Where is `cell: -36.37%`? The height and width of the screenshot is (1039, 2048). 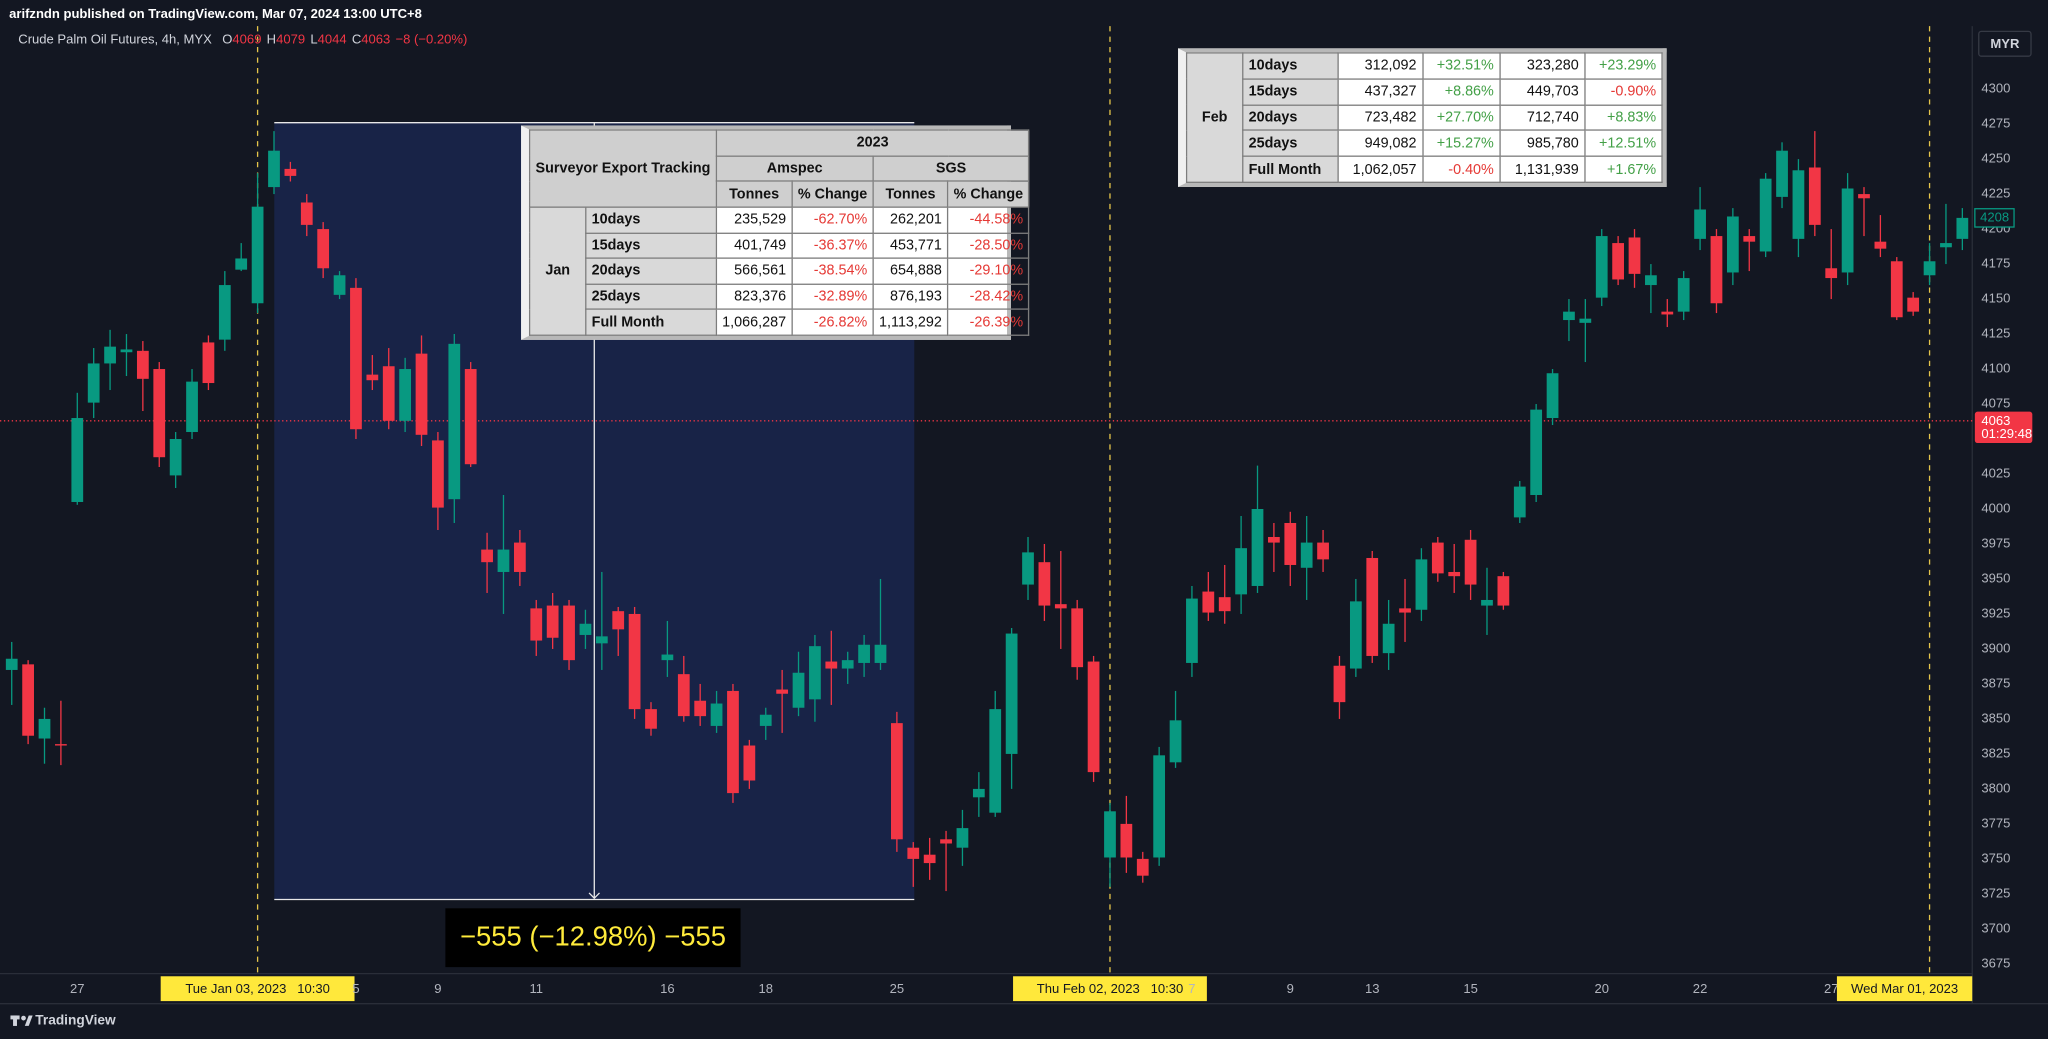 cell: -36.37% is located at coordinates (832, 245).